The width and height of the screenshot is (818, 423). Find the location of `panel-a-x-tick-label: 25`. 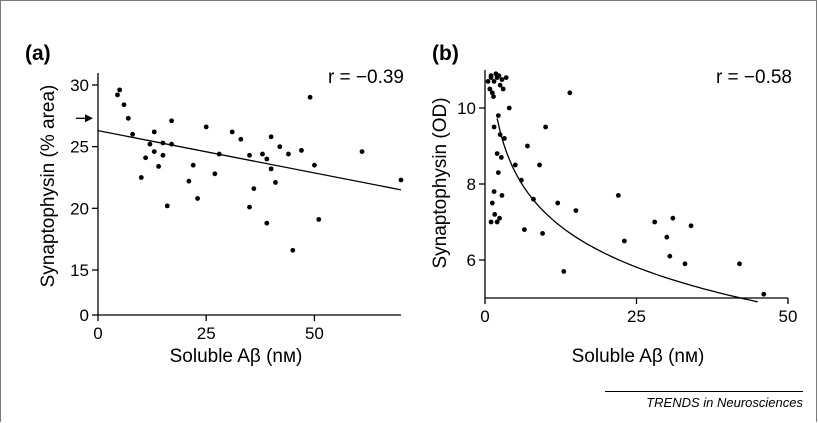

panel-a-x-tick-label: 25 is located at coordinates (206, 333).